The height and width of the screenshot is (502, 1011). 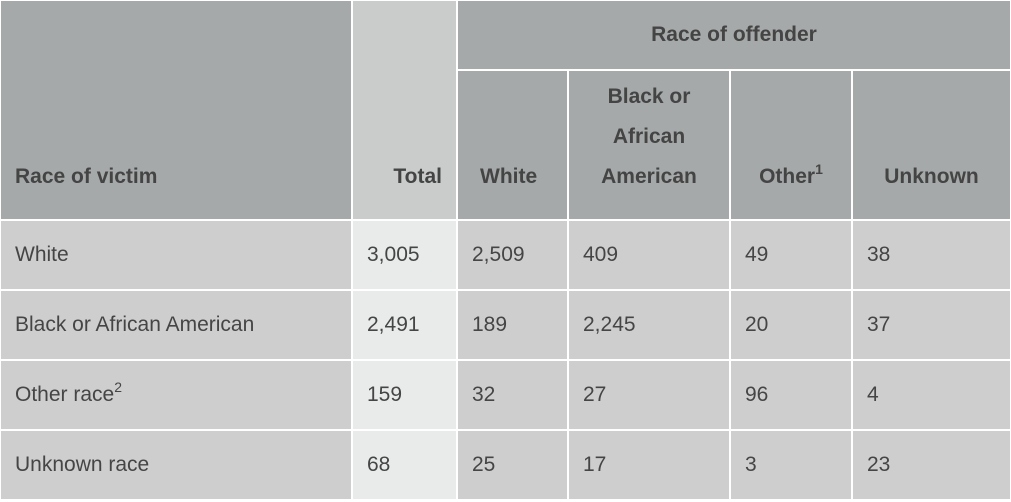 I want to click on value-cell: 37, so click(x=931, y=325).